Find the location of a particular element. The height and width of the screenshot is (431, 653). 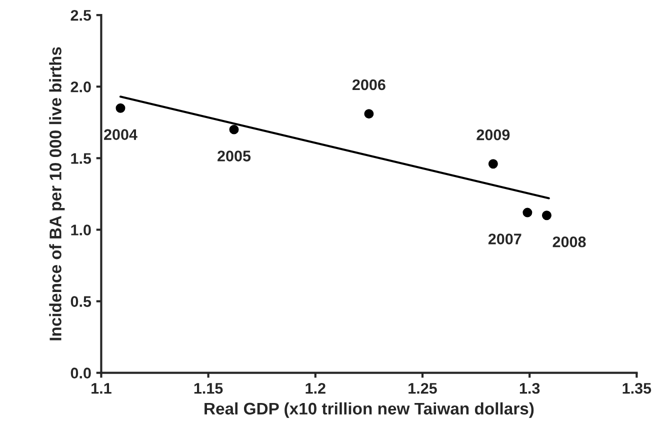

y-tick-label: 1.0 is located at coordinates (81, 230).